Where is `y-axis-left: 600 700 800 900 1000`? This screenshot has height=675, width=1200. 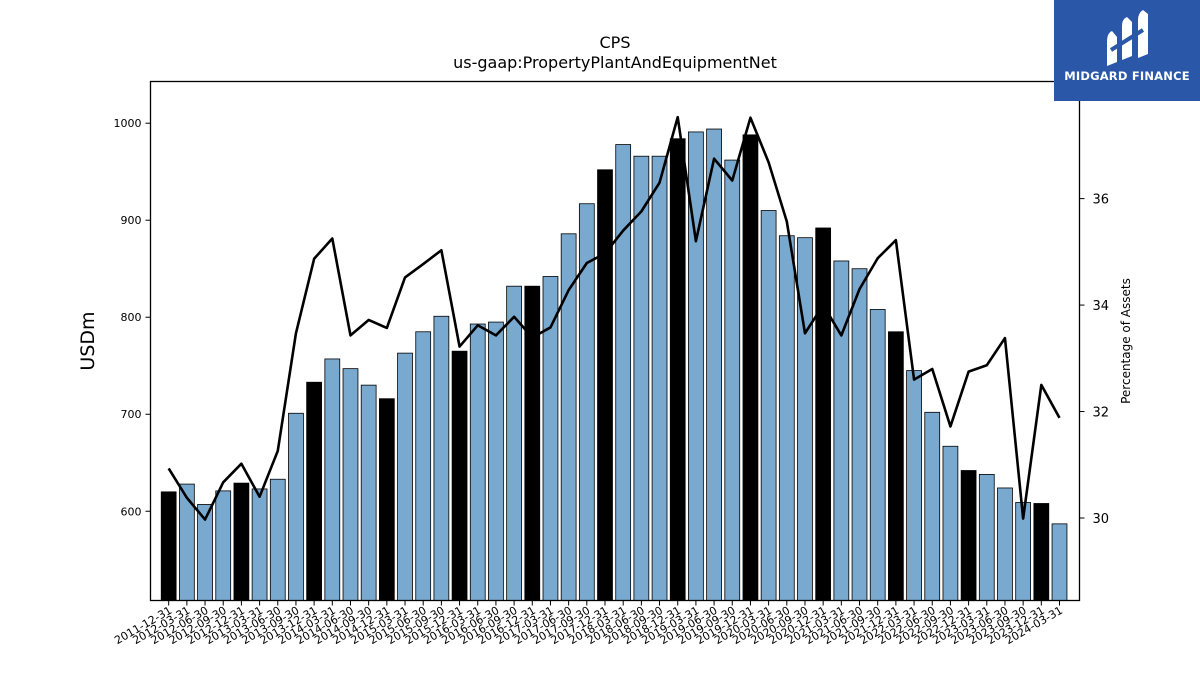
y-axis-left: 600 700 800 900 1000 is located at coordinates (132, 317).